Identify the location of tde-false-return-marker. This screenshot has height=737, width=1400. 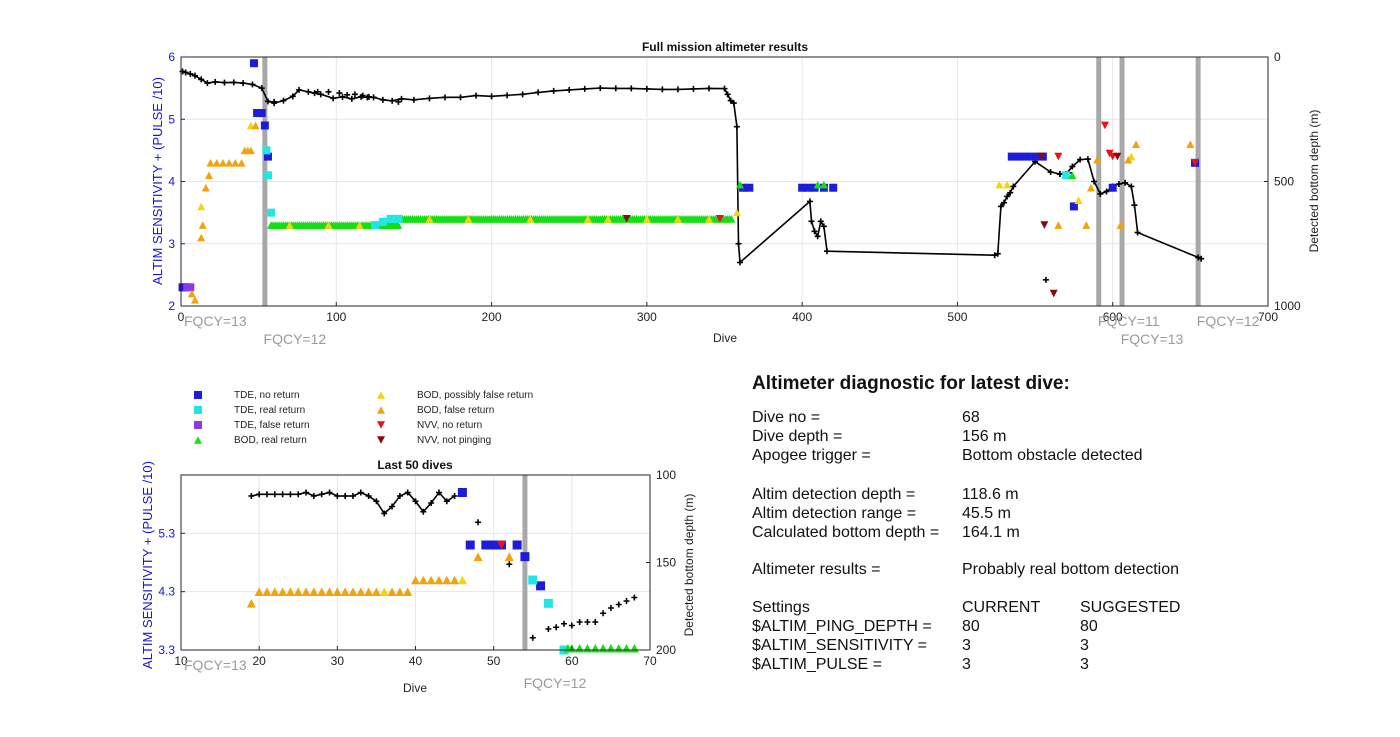
(190, 287).